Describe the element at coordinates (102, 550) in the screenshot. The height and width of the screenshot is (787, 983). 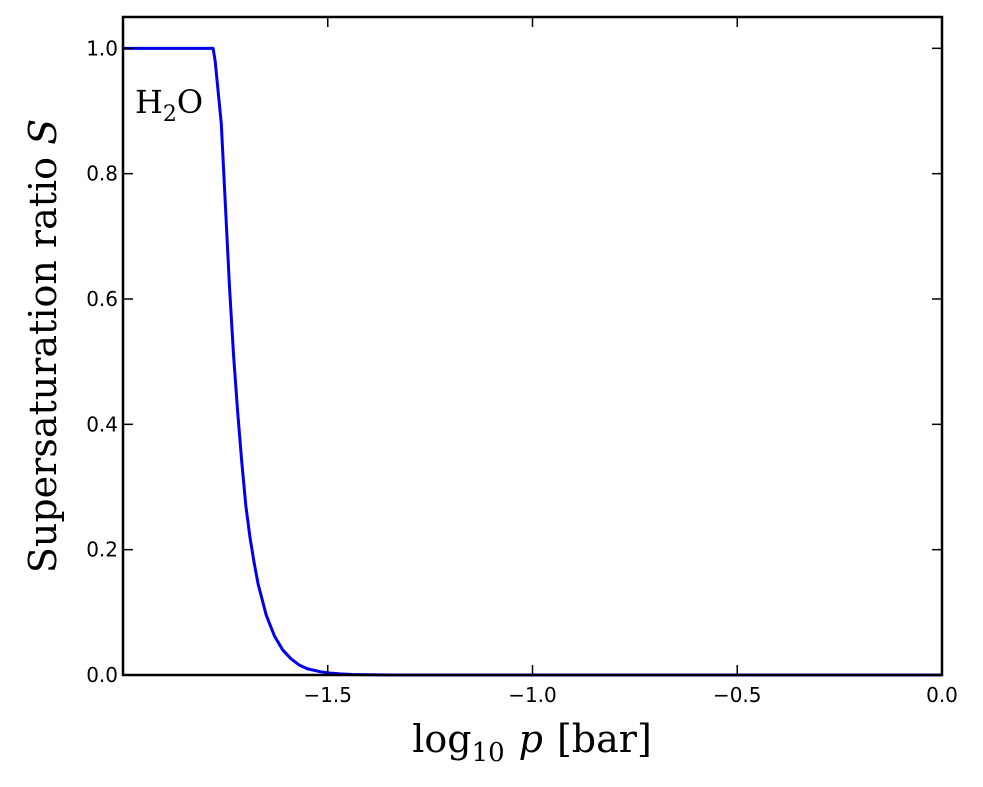
I see `y-tick-label: 0.2` at that location.